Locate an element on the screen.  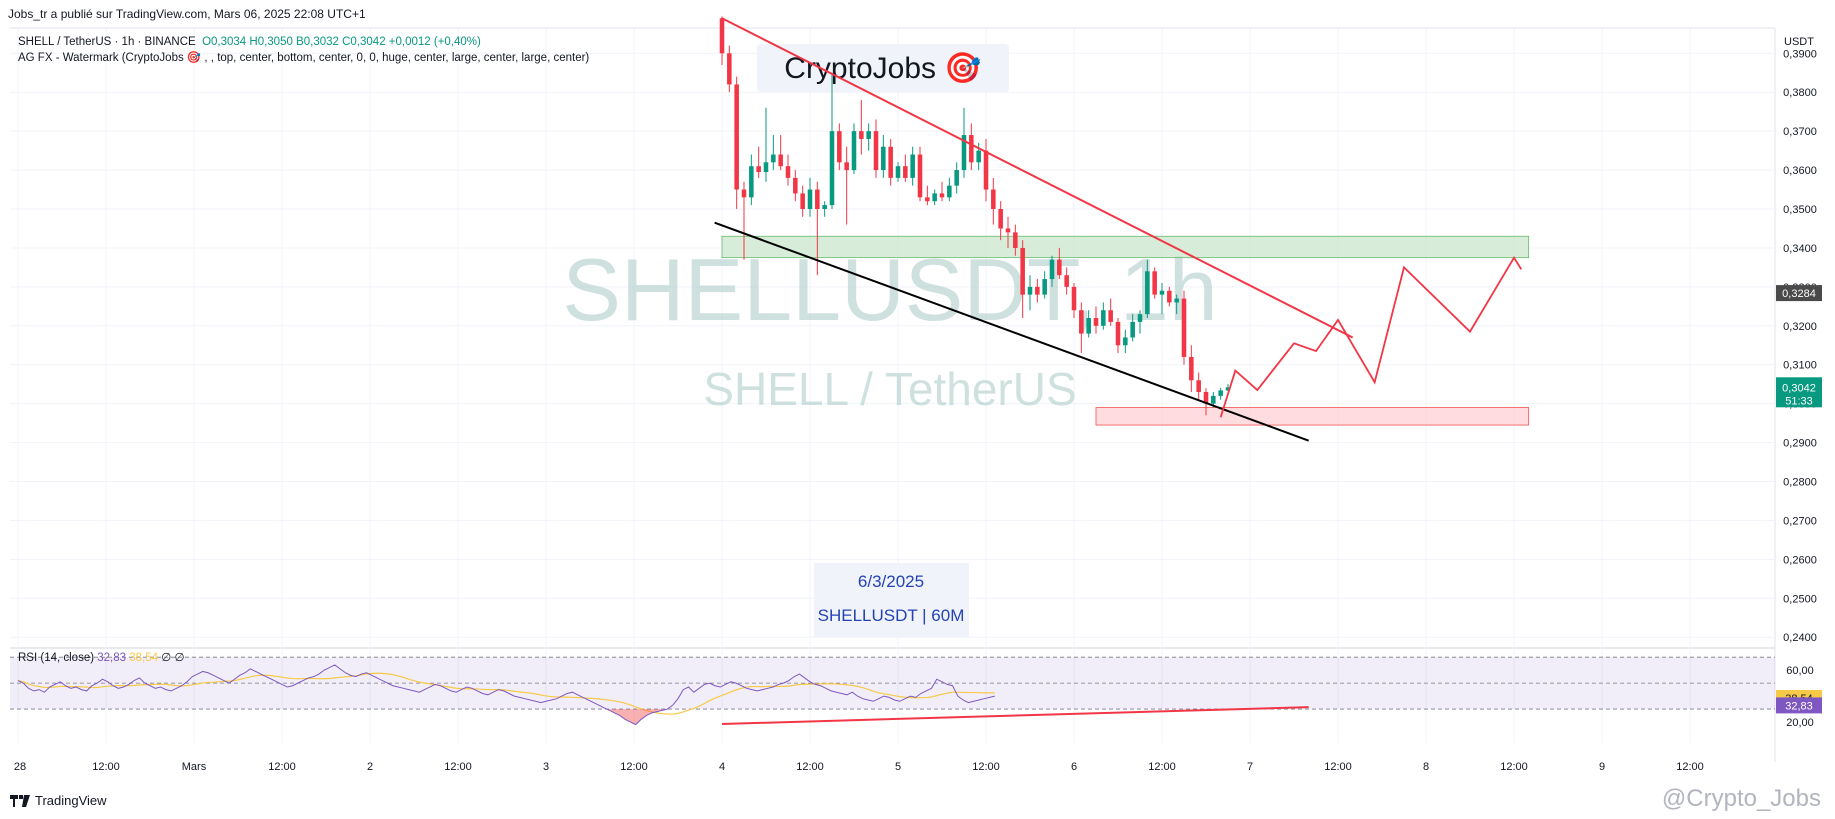
rsi-line is located at coordinates (506, 695).